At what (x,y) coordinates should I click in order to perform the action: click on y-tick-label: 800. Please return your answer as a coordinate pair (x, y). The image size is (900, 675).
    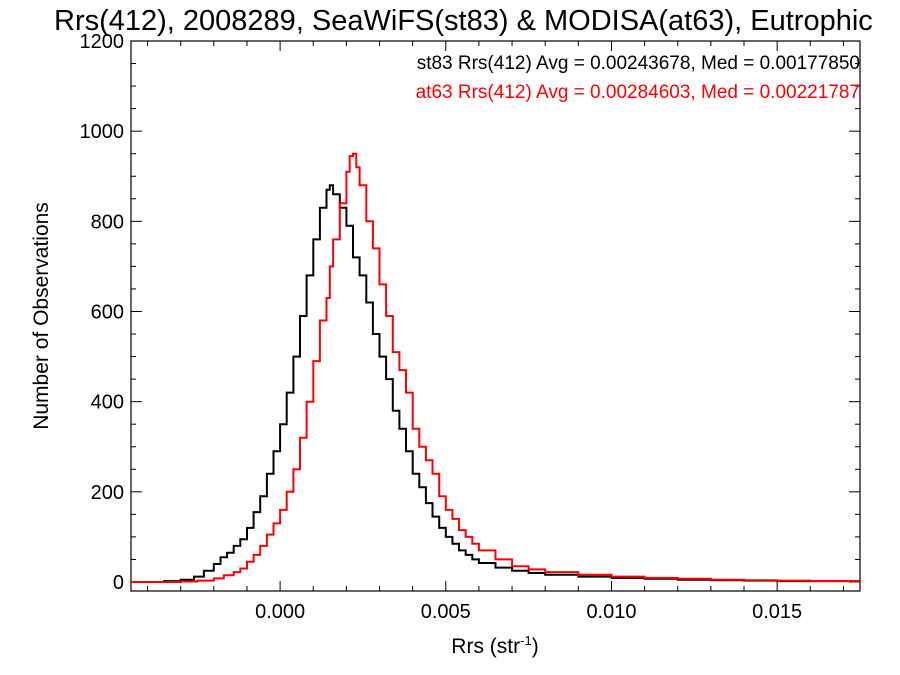
    Looking at the image, I should click on (107, 222).